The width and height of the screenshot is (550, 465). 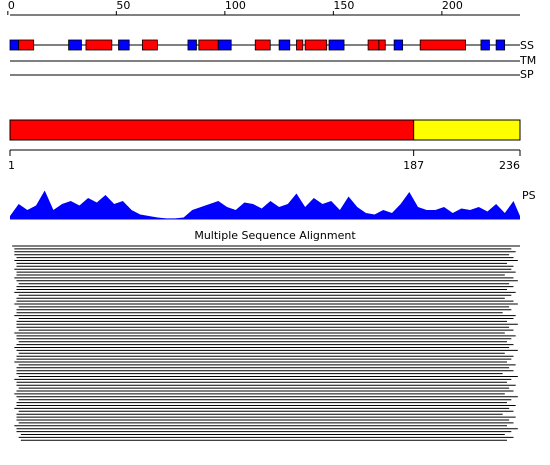 I want to click on domain-tick-label: 236, so click(x=509, y=165).